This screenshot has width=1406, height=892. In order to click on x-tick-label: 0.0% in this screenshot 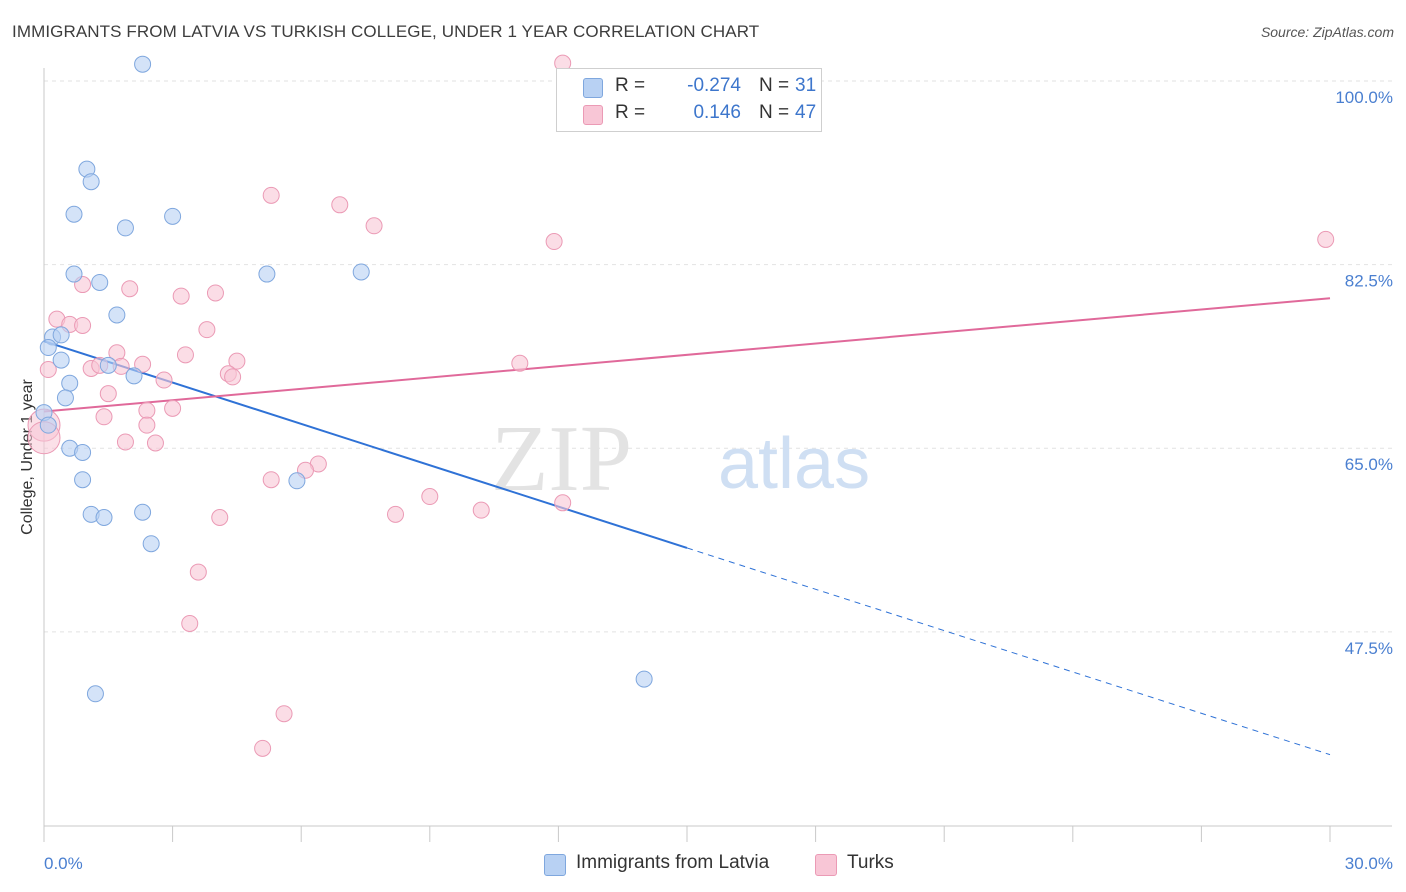, I will do `click(63, 863)`.